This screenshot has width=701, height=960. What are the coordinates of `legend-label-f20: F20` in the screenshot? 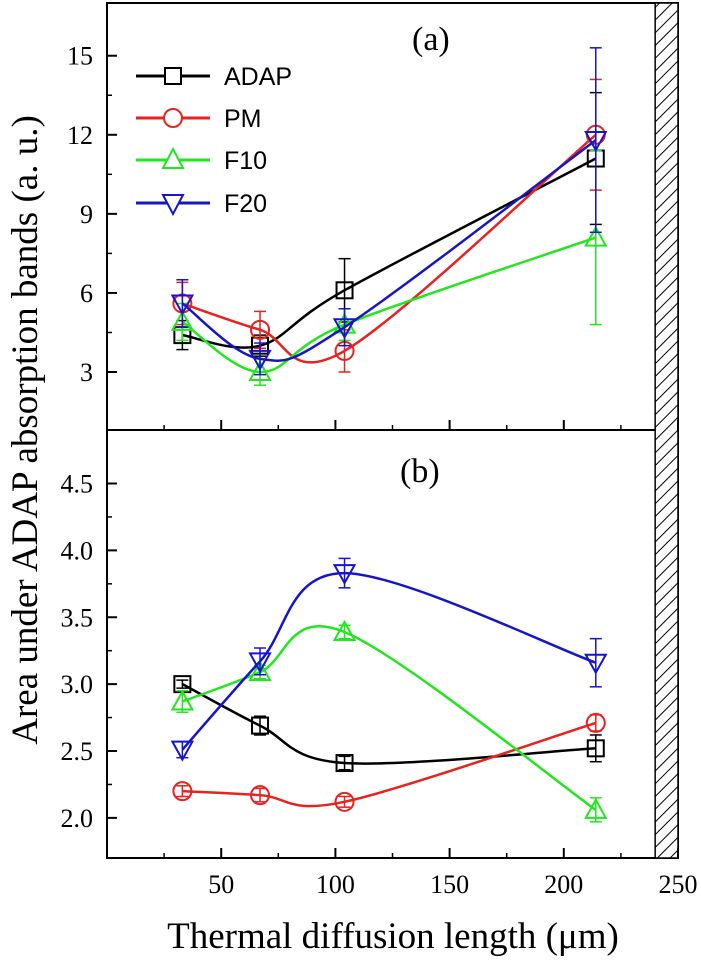 It's located at (245, 204).